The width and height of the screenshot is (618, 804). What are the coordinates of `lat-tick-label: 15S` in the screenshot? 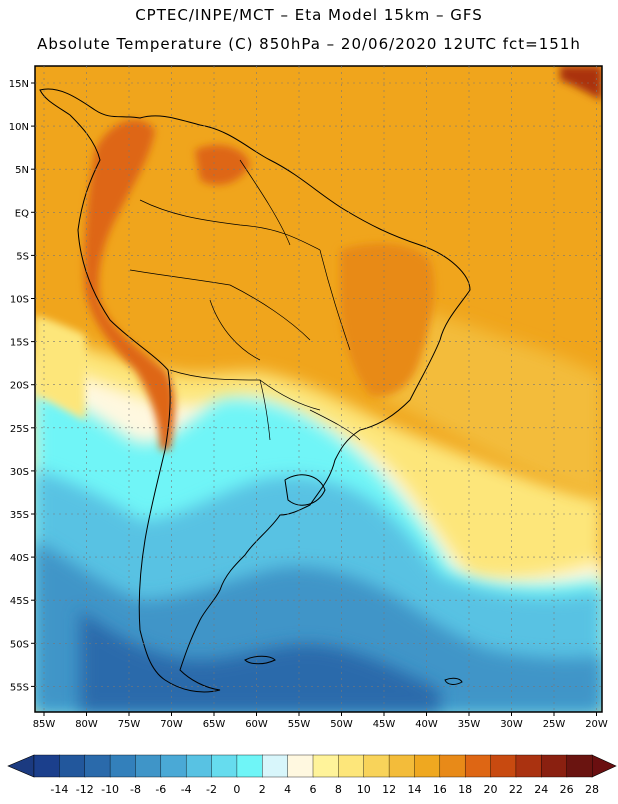 It's located at (19, 343).